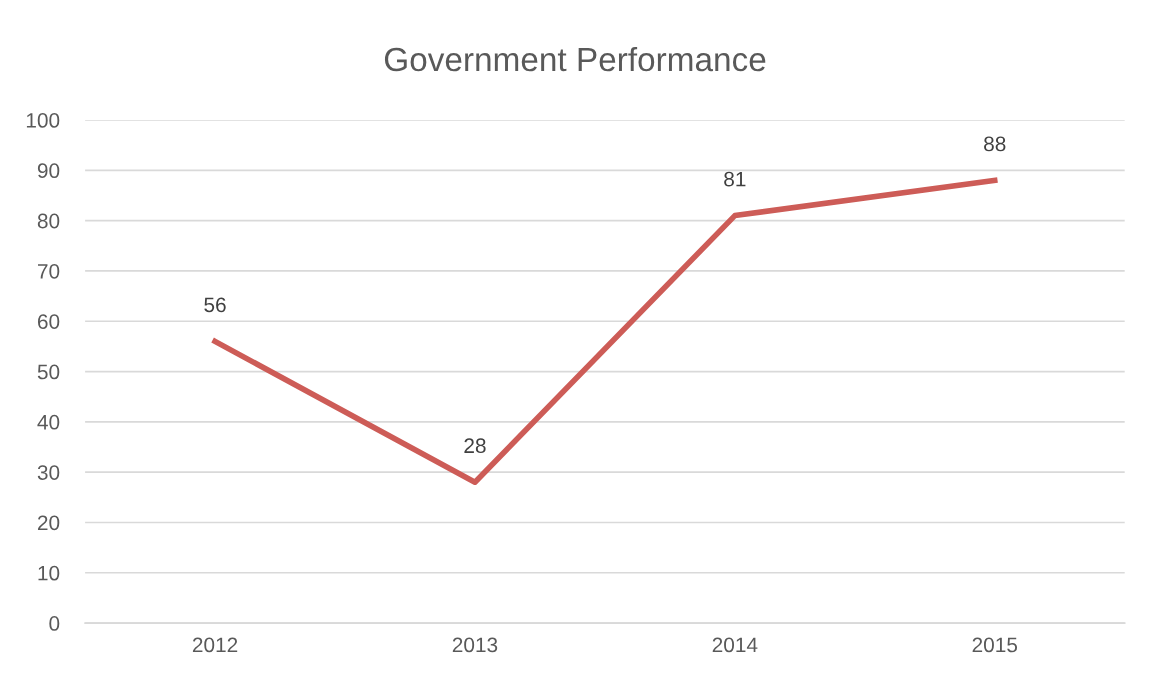 The height and width of the screenshot is (678, 1150). What do you see at coordinates (475, 645) in the screenshot?
I see `x-tick-label: 2013` at bounding box center [475, 645].